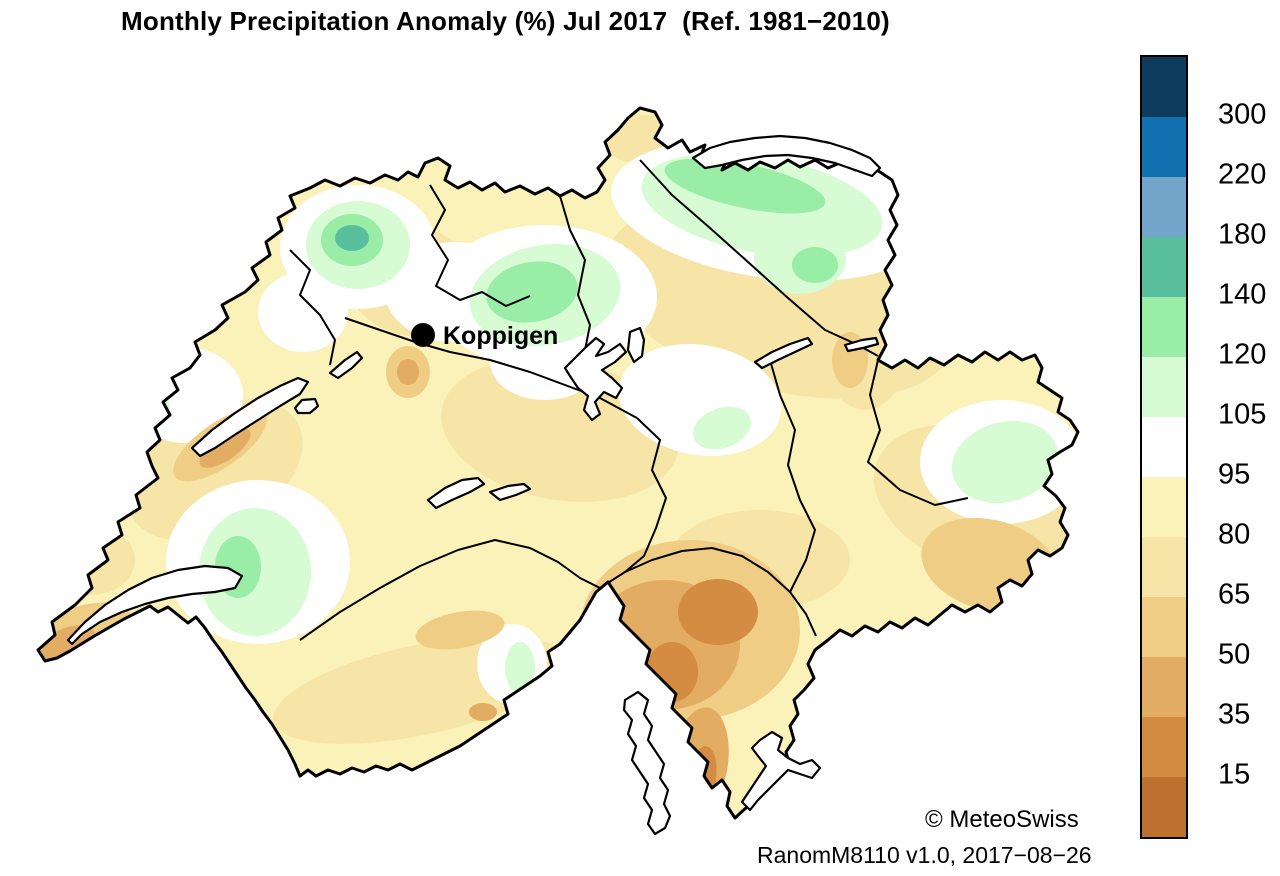 Image resolution: width=1280 pixels, height=876 pixels. I want to click on lake-morat, so click(306, 406).